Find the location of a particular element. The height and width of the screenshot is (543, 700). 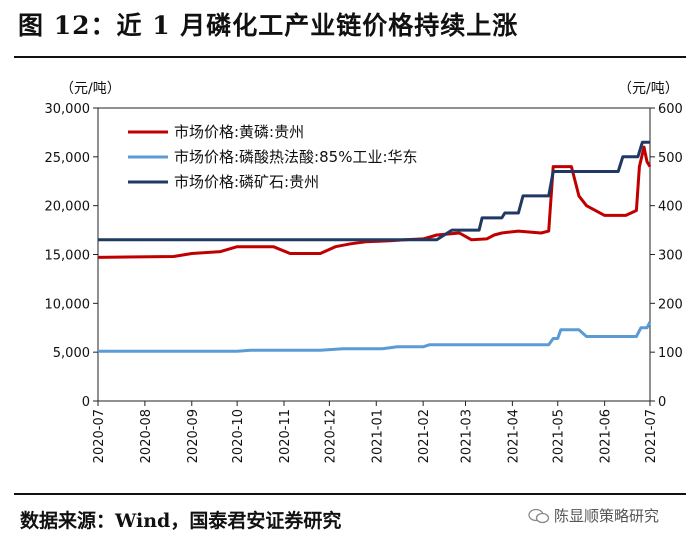

left-axis-label: 20,000 is located at coordinates (68, 207).